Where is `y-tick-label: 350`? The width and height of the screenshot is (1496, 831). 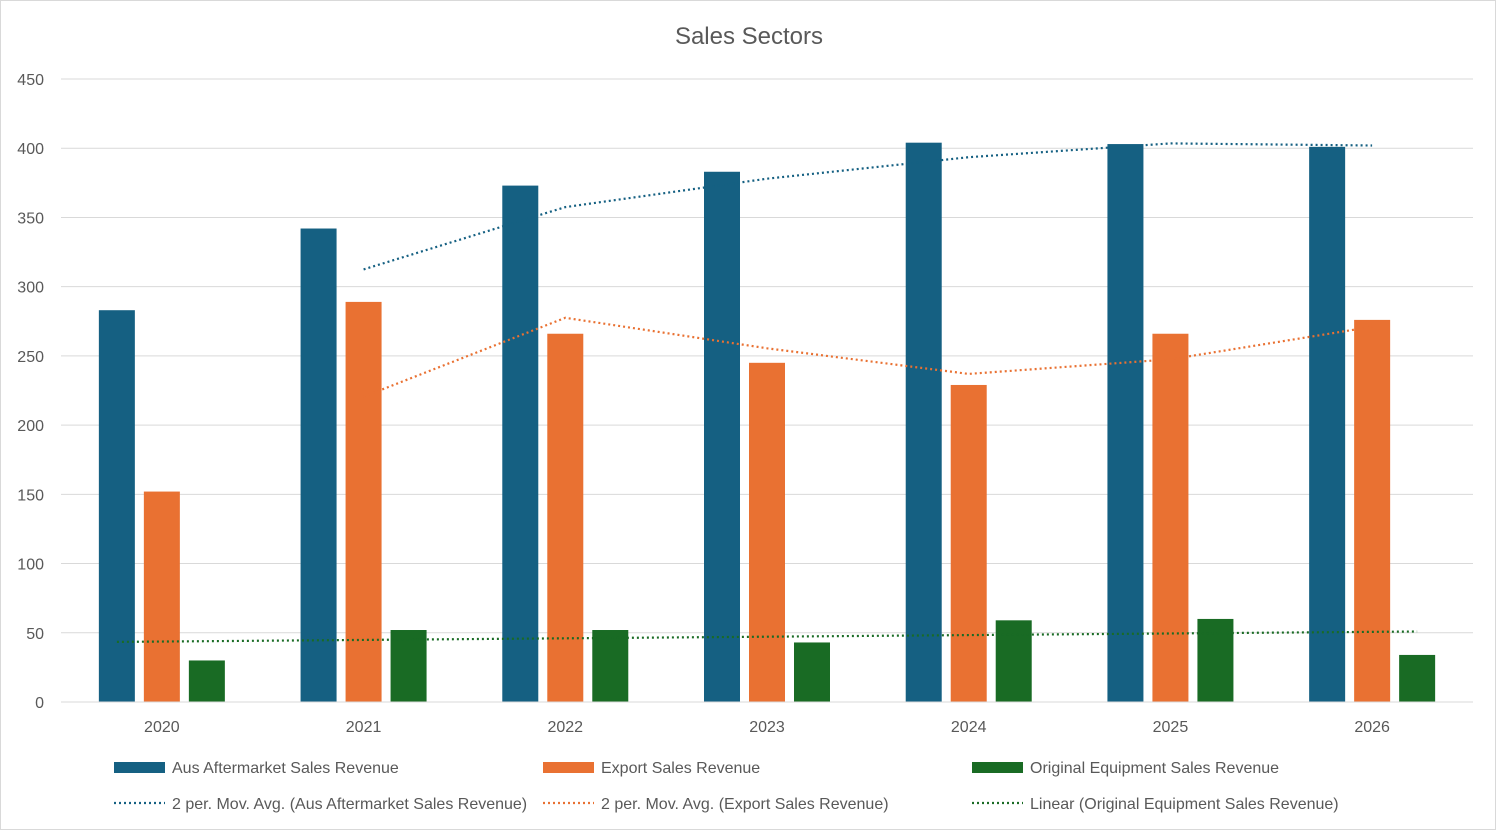 y-tick-label: 350 is located at coordinates (30, 218).